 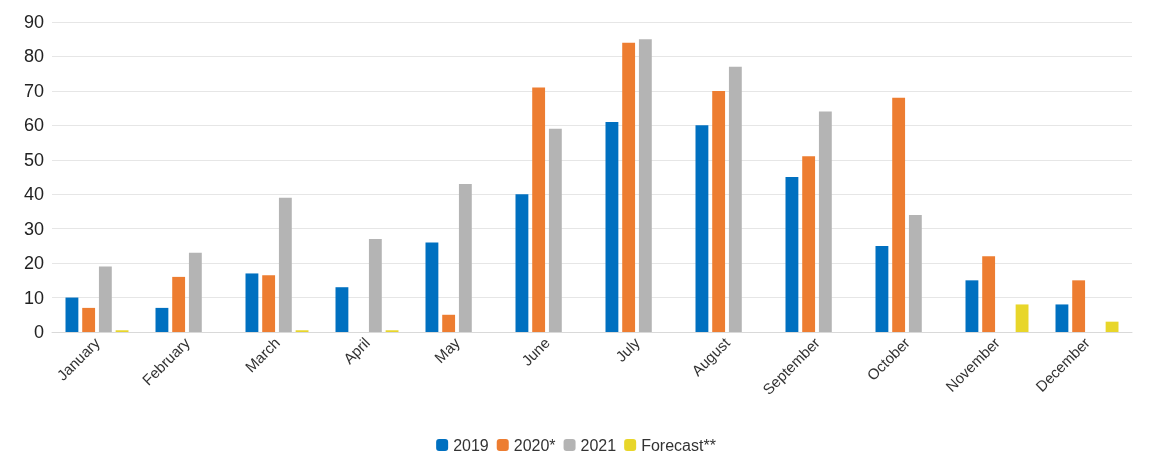 I want to click on legend-label: 2020*, so click(x=534, y=445).